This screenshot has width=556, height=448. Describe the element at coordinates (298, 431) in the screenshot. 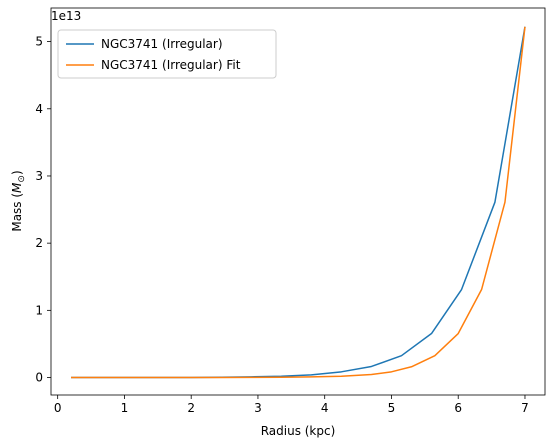

I see `x-axis-label: Radius (kpc)` at that location.